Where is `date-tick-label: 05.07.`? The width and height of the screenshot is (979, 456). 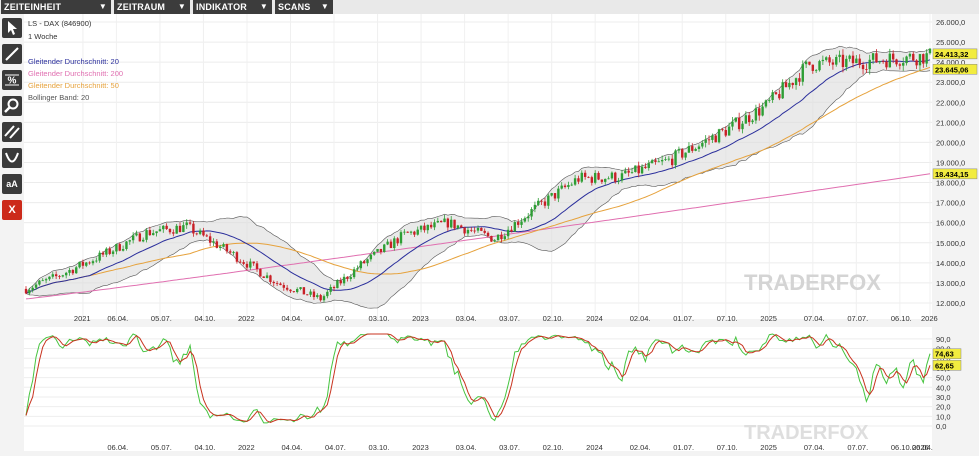 date-tick-label: 05.07. is located at coordinates (161, 318).